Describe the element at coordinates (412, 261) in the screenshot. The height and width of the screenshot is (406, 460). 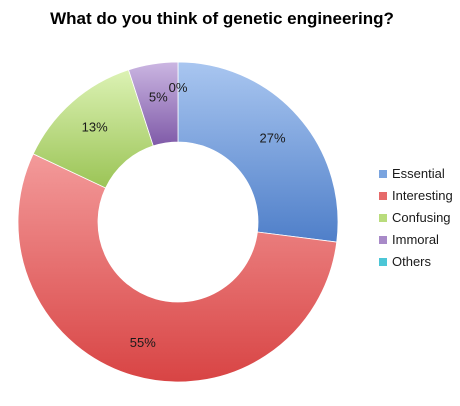
I see `legend-label-others: Others` at that location.